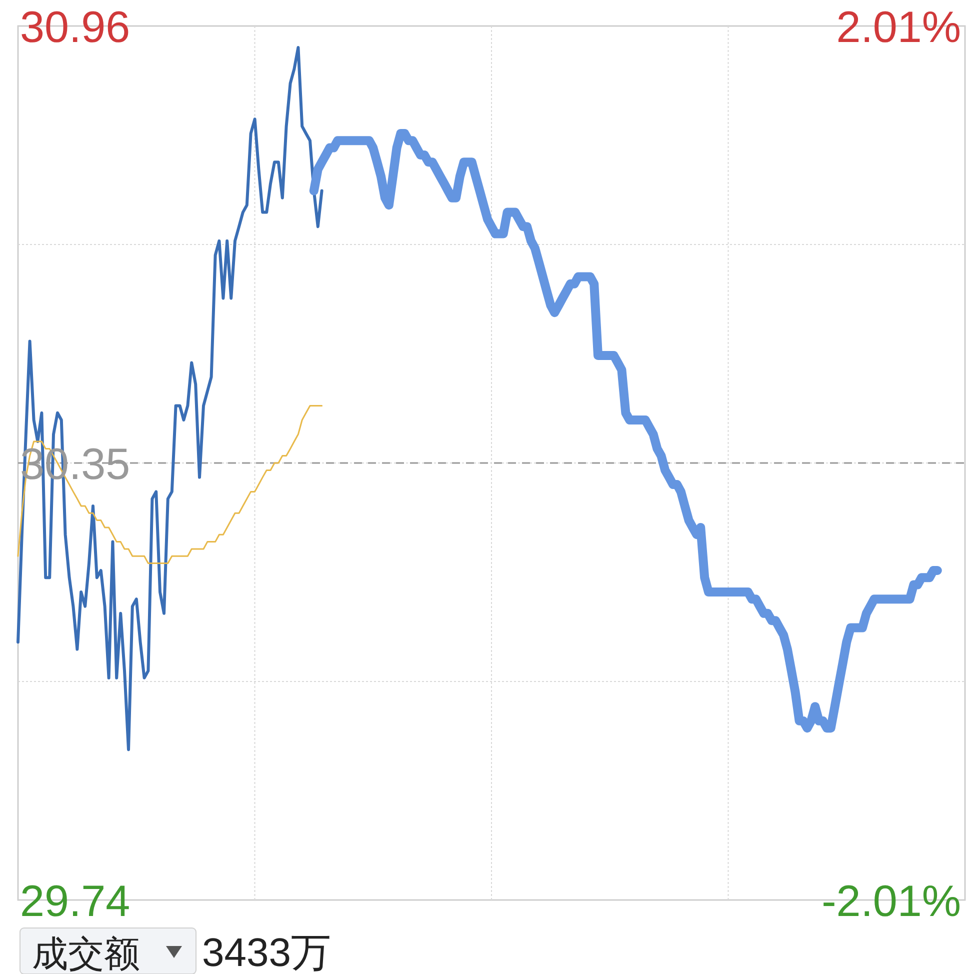 This screenshot has width=971, height=974. Describe the element at coordinates (266, 952) in the screenshot. I see `text: 3433万` at that location.